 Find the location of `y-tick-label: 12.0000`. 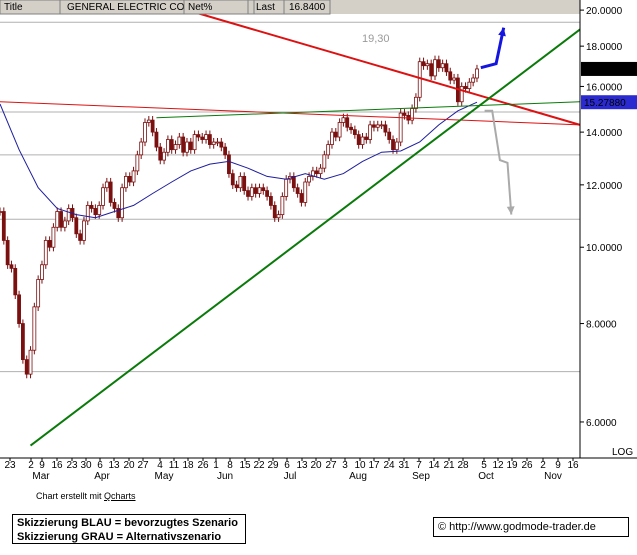

y-tick-label: 12.0000 is located at coordinates (604, 186).